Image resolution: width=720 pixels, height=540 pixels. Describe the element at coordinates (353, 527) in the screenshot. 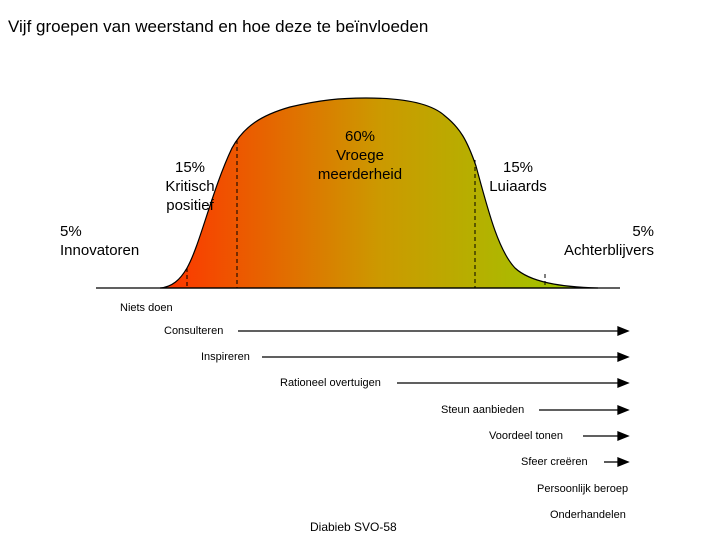

I see `footer-source: Diabieb SVO-58` at that location.